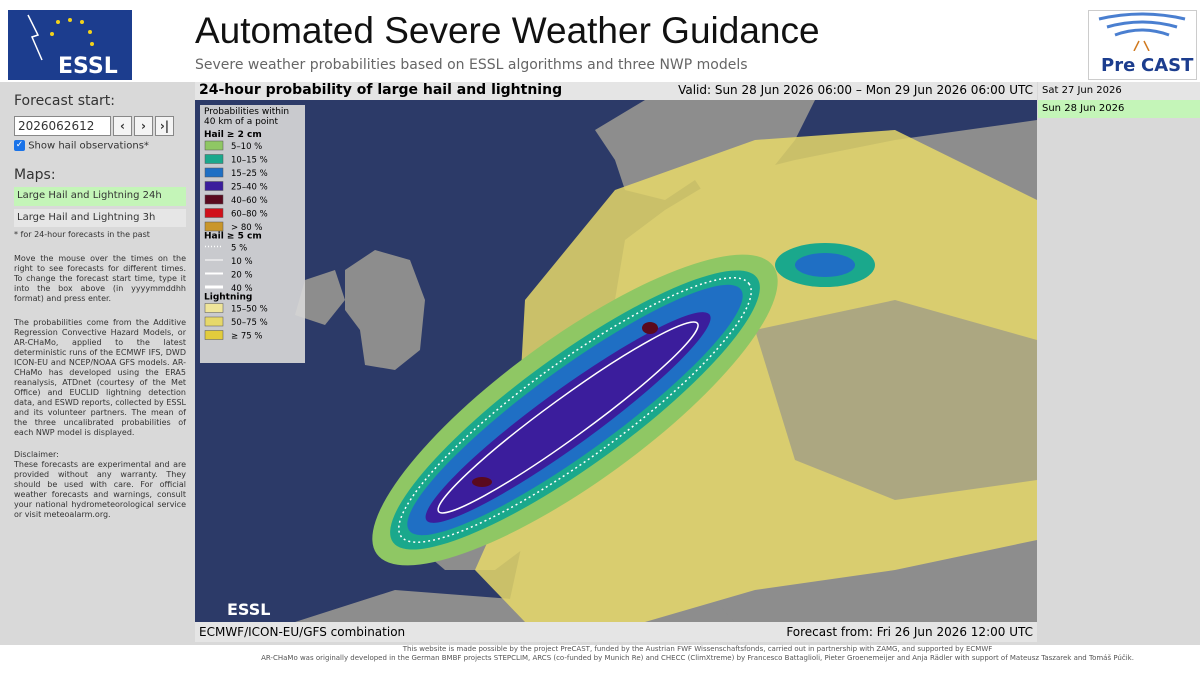 This screenshot has height=683, width=1200. What do you see at coordinates (249, 215) in the screenshot?
I see `legend-label: 60–80 %` at bounding box center [249, 215].